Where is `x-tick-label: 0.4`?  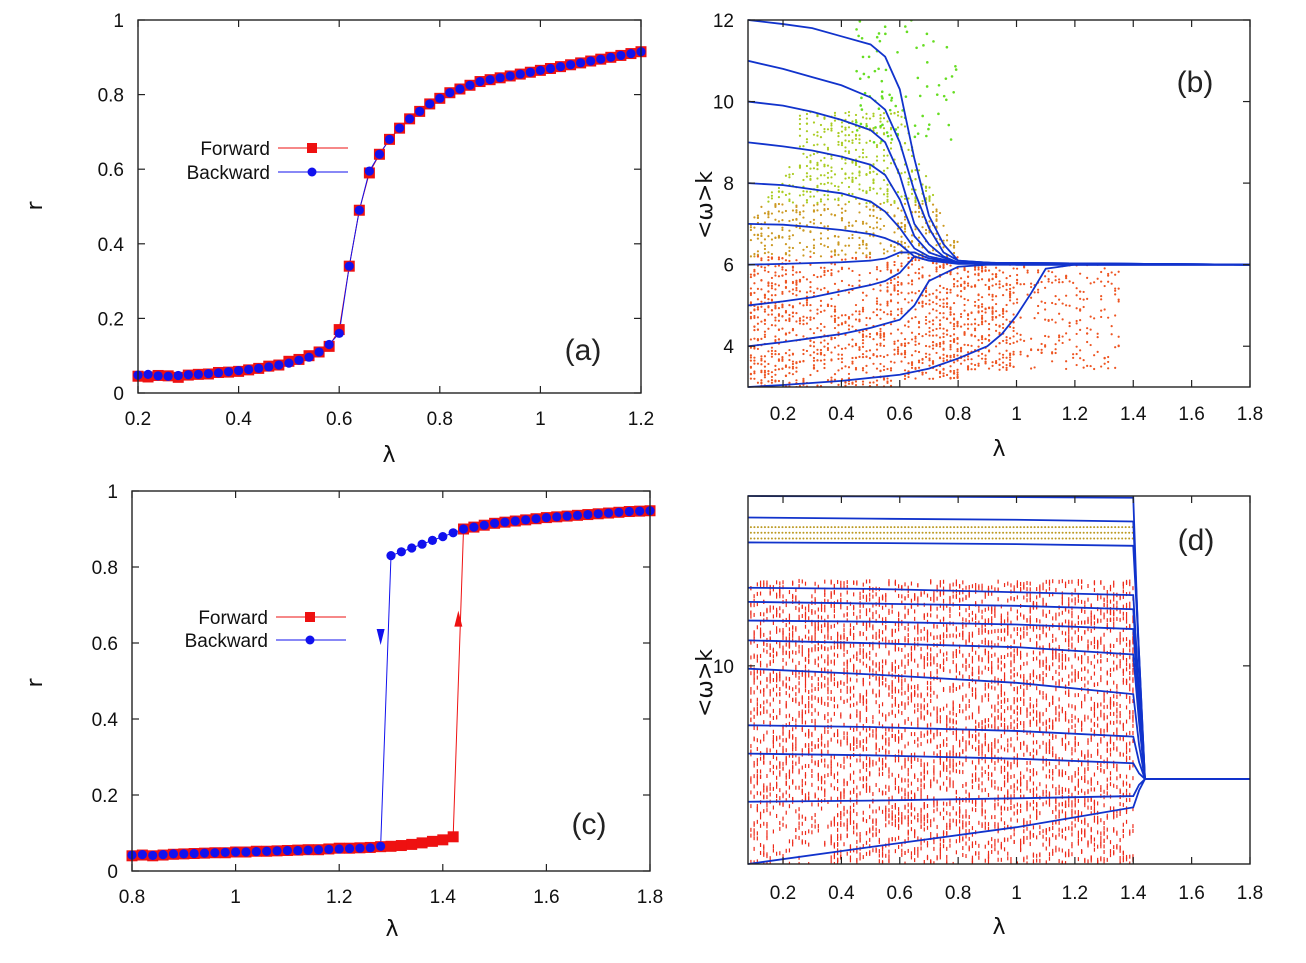
x-tick-label: 0.4 is located at coordinates (841, 414).